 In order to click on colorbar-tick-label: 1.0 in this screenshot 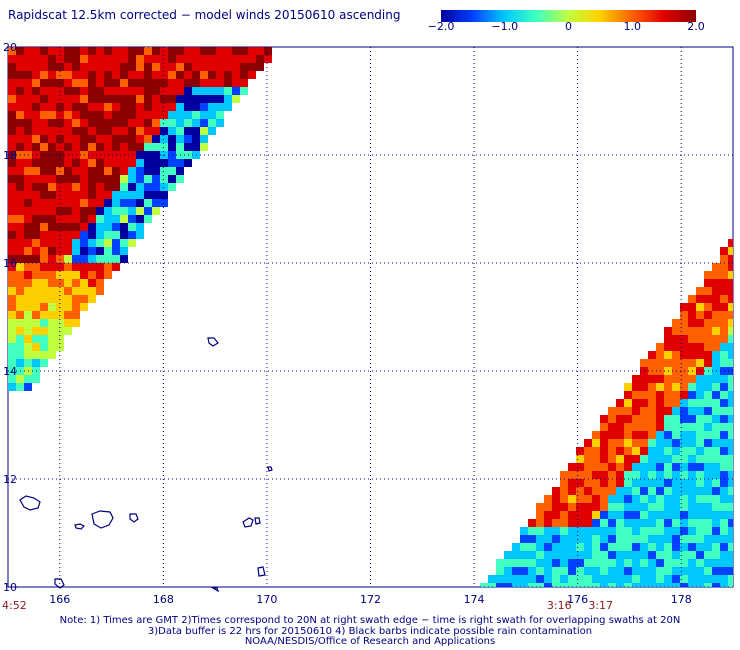, I will do `click(632, 26)`.